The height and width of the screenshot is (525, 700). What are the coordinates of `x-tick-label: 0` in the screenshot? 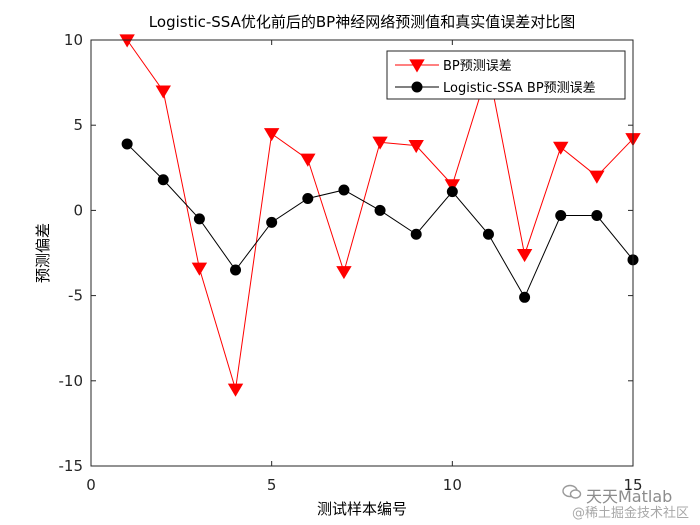 It's located at (91, 485).